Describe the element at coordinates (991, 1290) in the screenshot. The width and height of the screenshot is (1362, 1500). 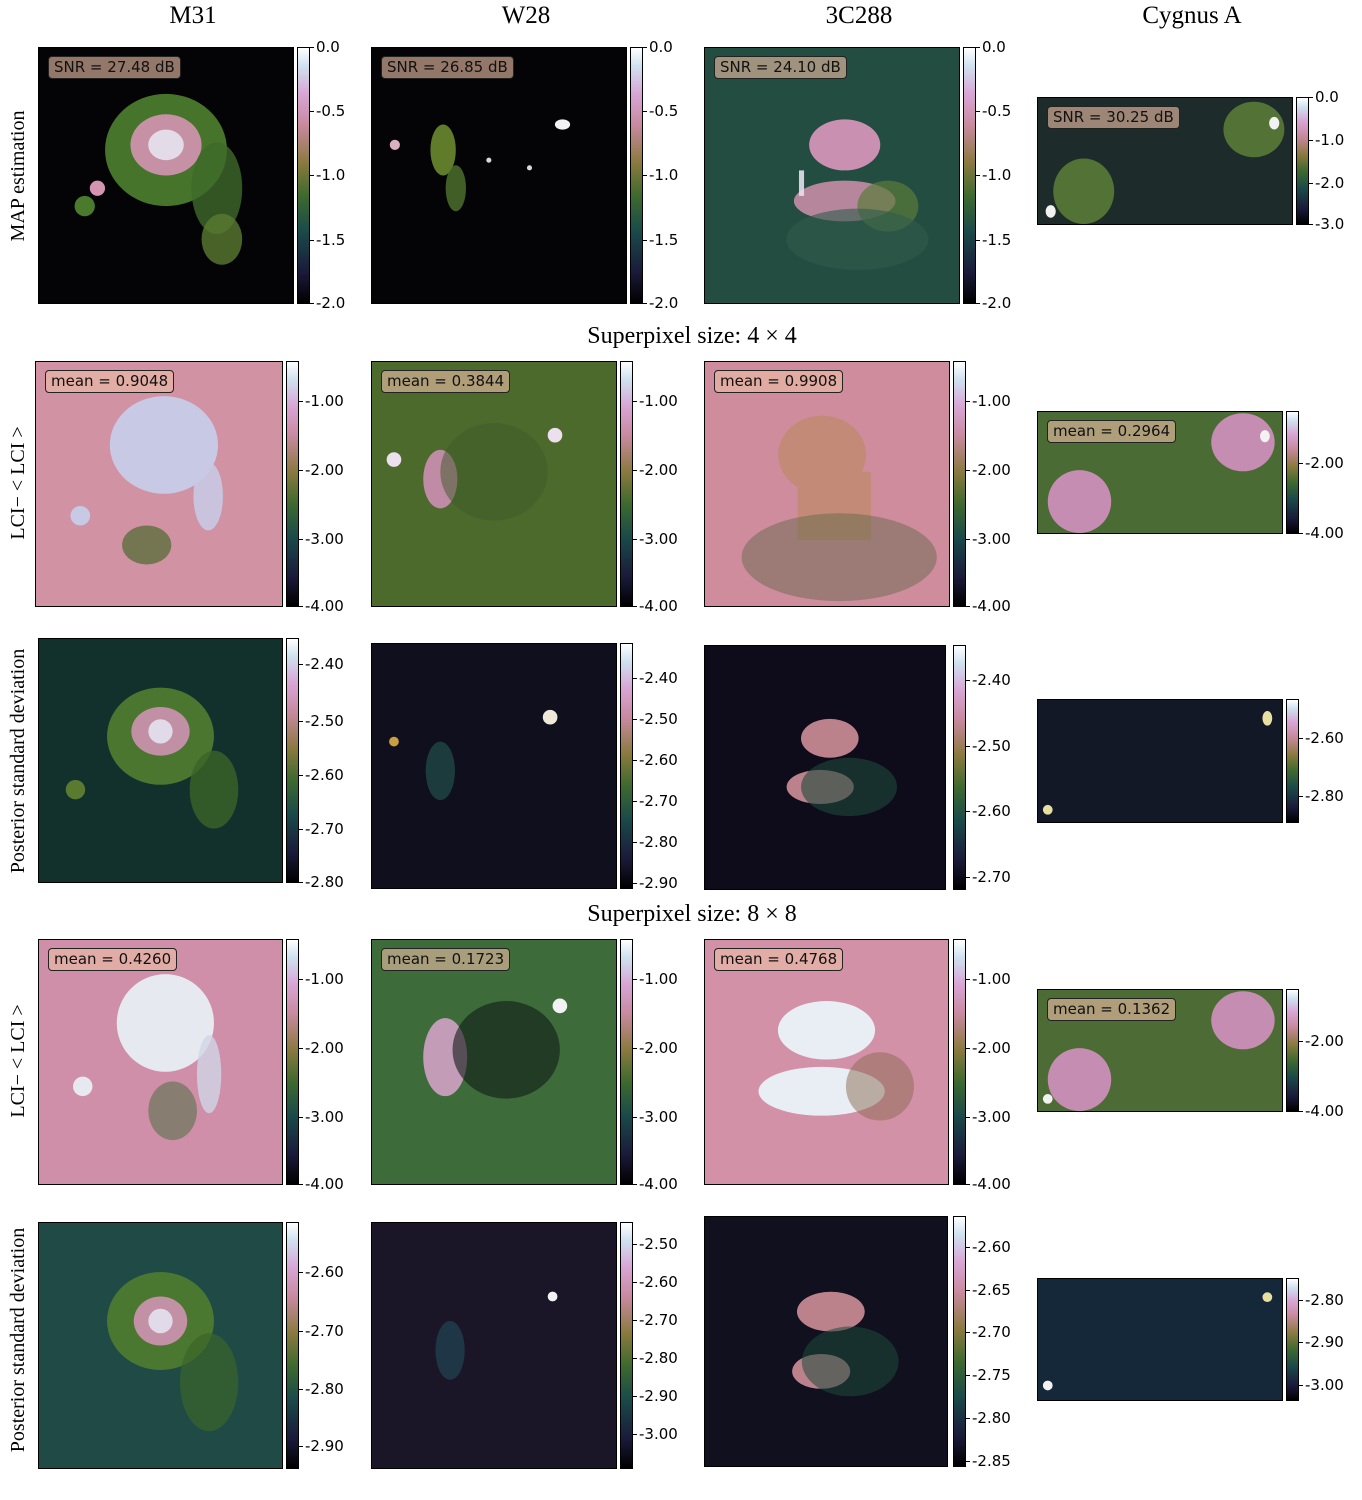
I see `colorbar-tick-label: -2.65` at that location.